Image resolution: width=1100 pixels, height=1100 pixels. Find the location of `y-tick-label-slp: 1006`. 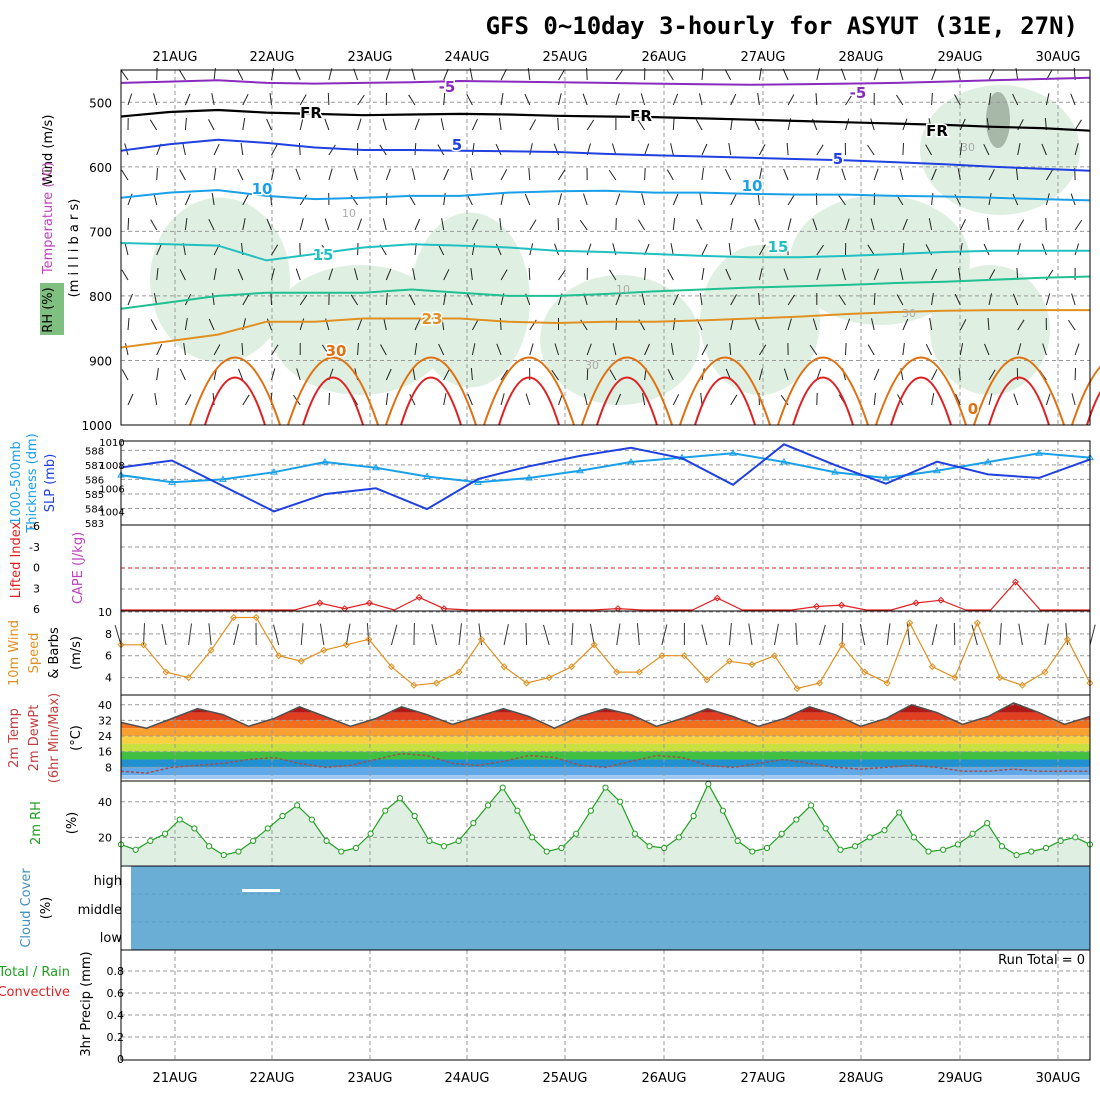

y-tick-label-slp: 1006 is located at coordinates (111, 489).